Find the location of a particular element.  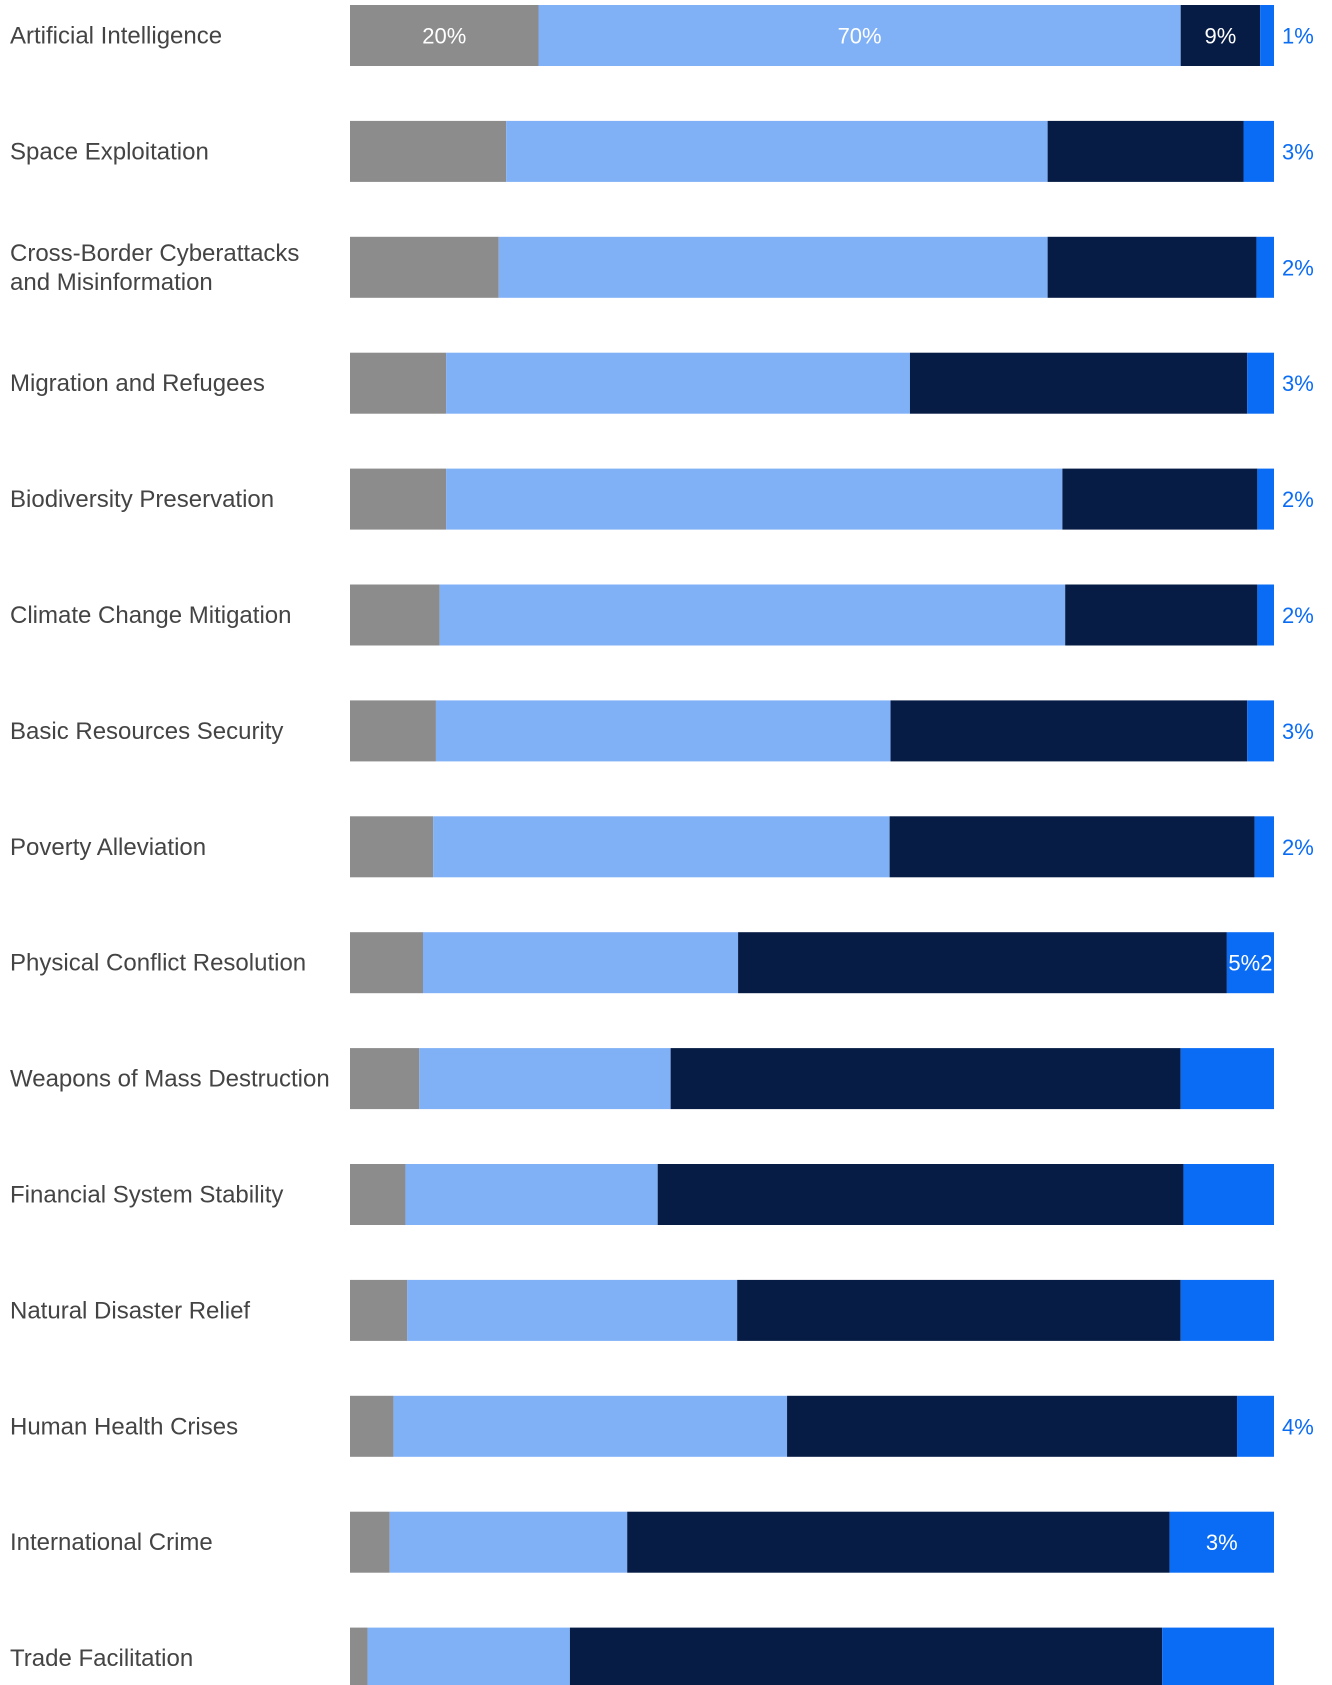

data-label: 70% is located at coordinates (860, 36).